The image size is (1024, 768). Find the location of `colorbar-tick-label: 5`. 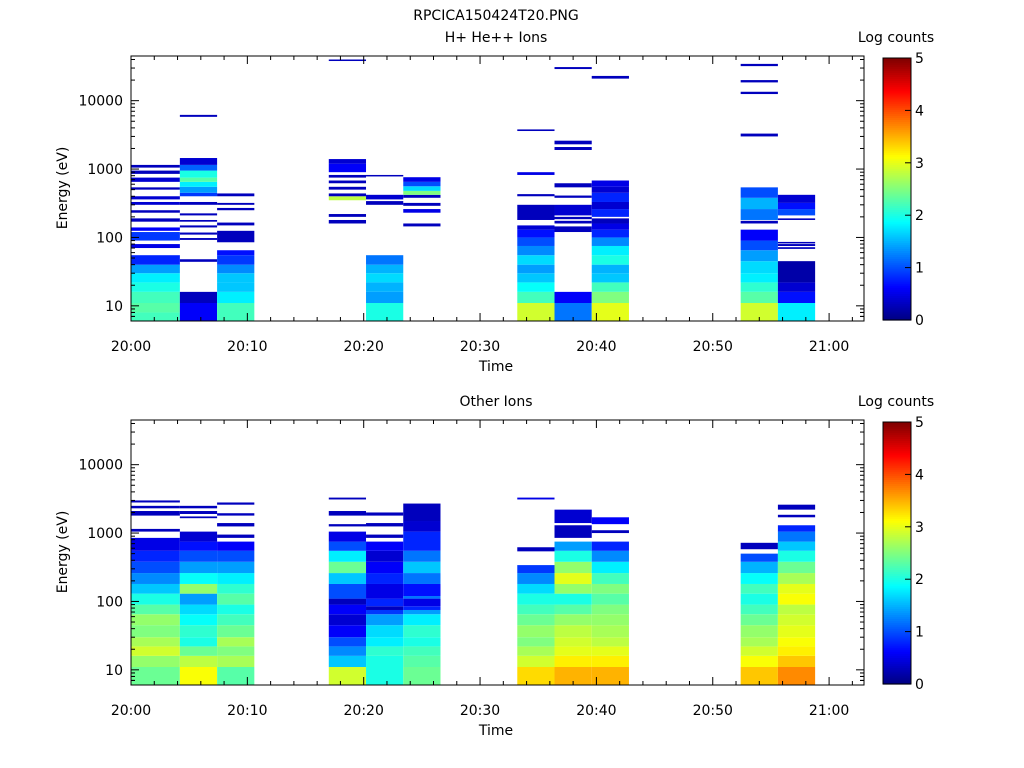

colorbar-tick-label: 5 is located at coordinates (919, 423).